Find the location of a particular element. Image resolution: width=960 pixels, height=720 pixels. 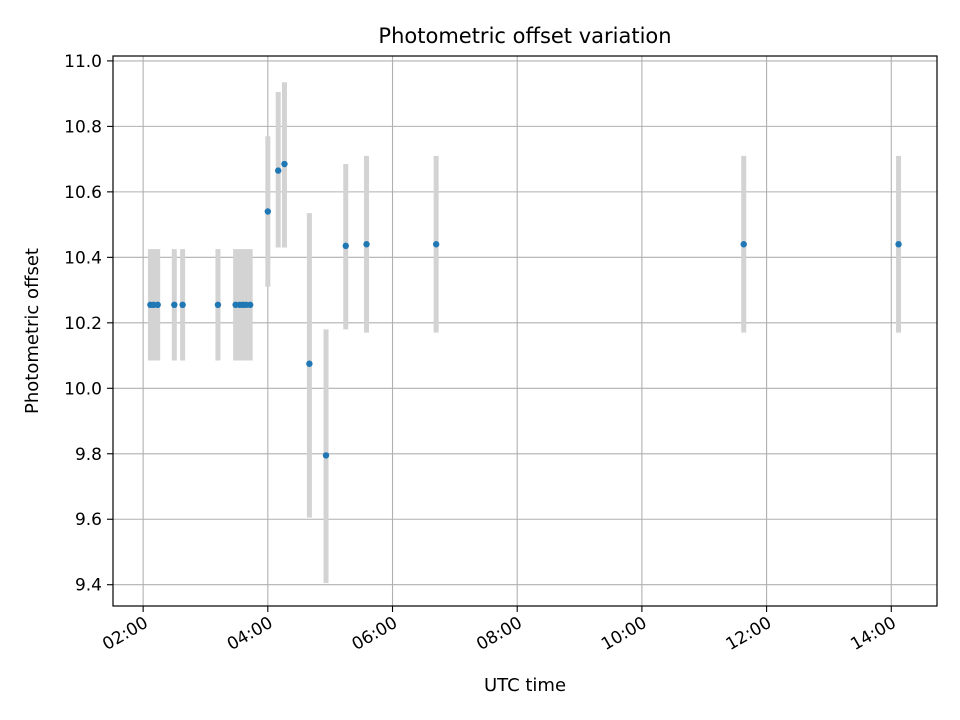

y-tick-label: 9.8 is located at coordinates (88, 455).